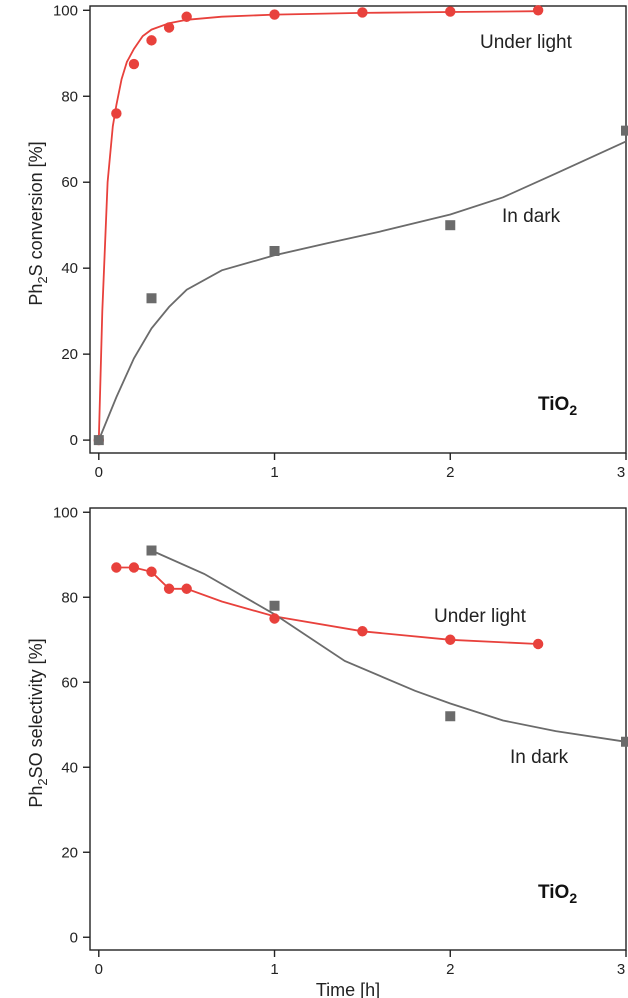 The height and width of the screenshot is (998, 628). Describe the element at coordinates (36, 708) in the screenshot. I see `y-axis-title-part: SO selectivity [%]` at that location.